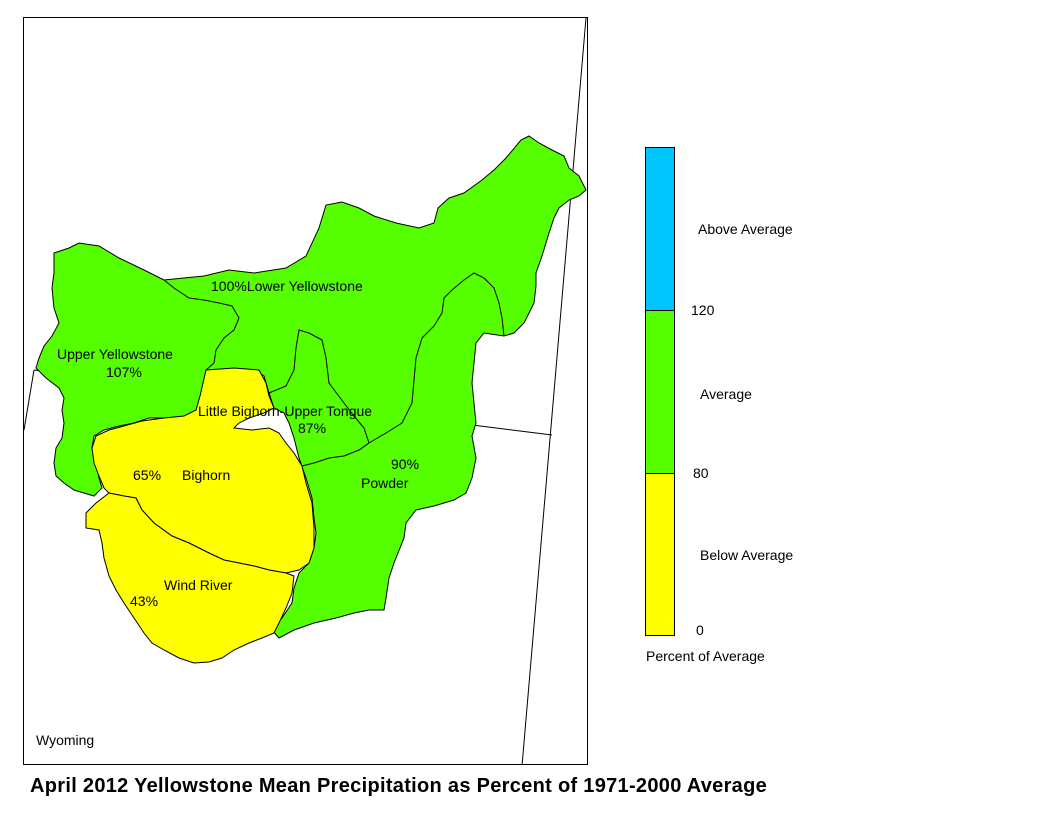  I want to click on basin-name-bighorn: Bighorn, so click(206, 475).